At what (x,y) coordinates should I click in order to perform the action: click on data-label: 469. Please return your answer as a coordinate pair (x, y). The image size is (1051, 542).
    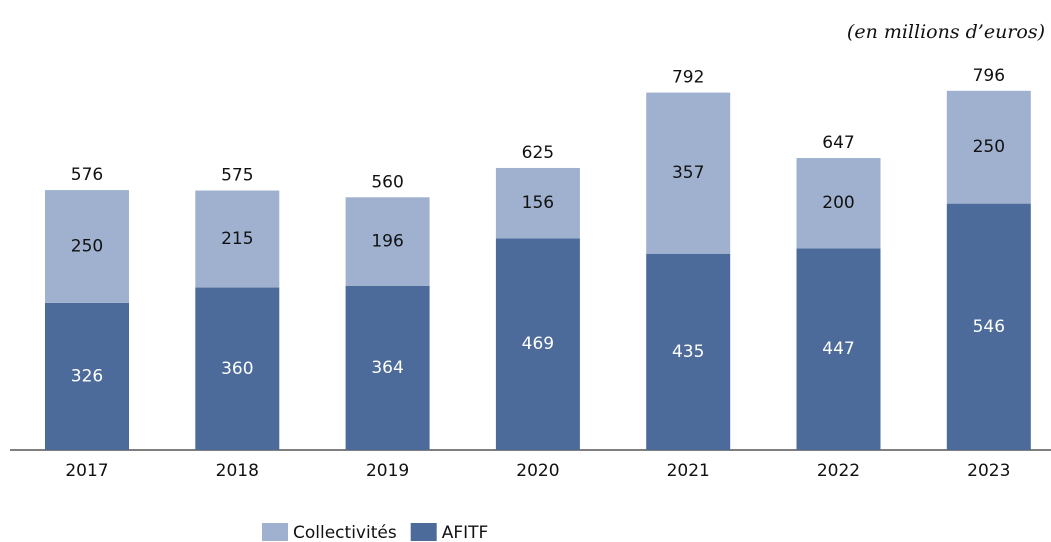
    Looking at the image, I should click on (538, 344).